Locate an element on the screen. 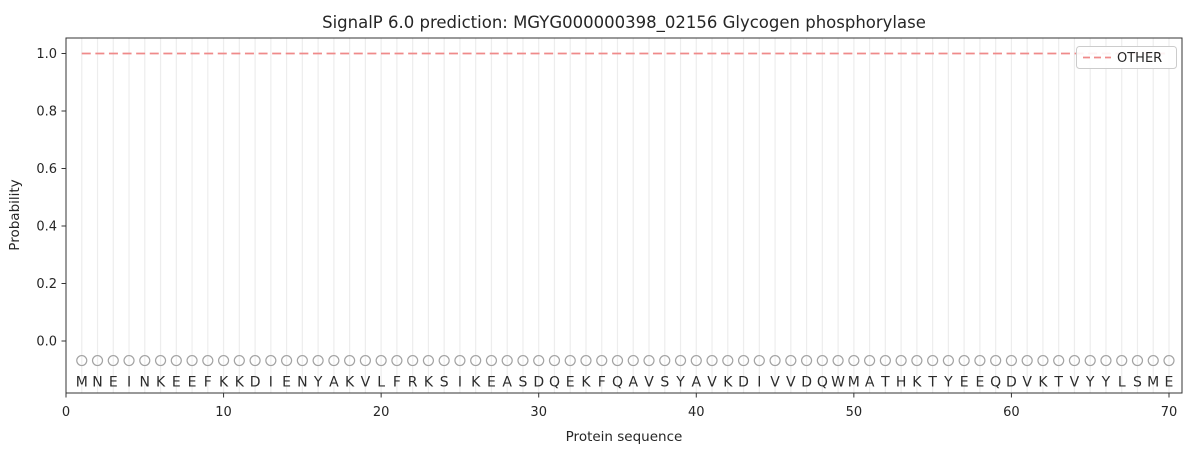  x-tick-label: 60 is located at coordinates (1011, 412).